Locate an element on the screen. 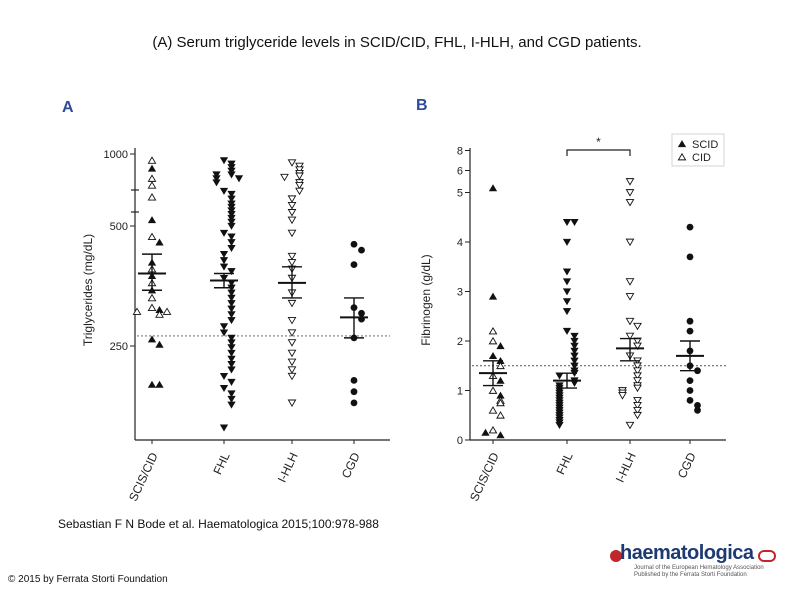  legend-label: SCID is located at coordinates (705, 145).